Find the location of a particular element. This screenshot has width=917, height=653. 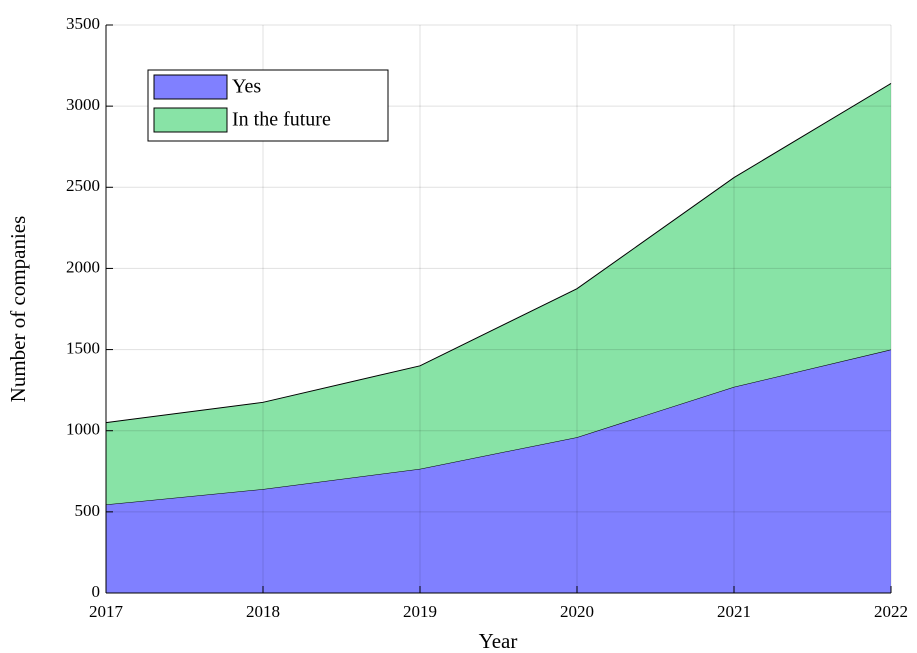

y-tick-label: 2000 is located at coordinates (83, 266).